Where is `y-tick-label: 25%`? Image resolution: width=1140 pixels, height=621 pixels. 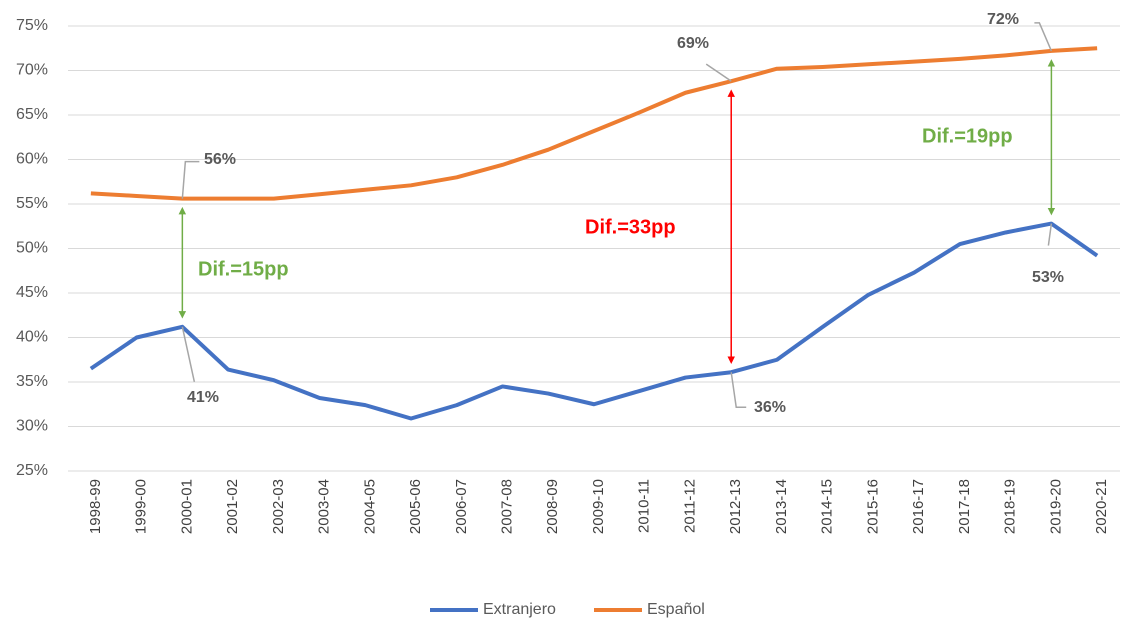 y-tick-label: 25% is located at coordinates (32, 470).